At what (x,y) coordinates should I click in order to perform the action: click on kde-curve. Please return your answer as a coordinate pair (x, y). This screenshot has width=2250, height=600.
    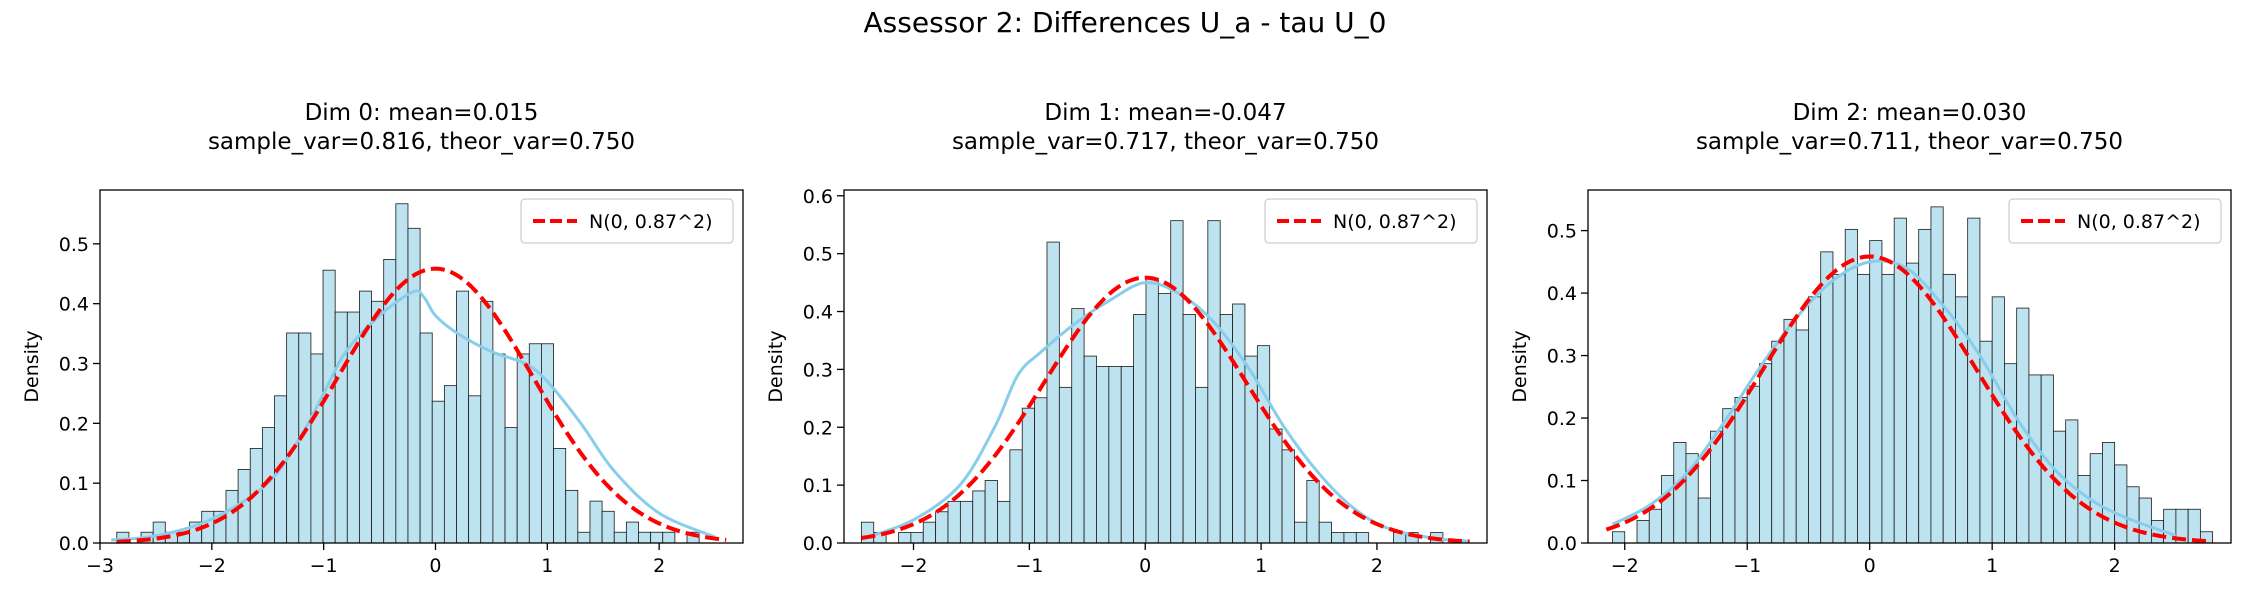
    Looking at the image, I should click on (1168, 412).